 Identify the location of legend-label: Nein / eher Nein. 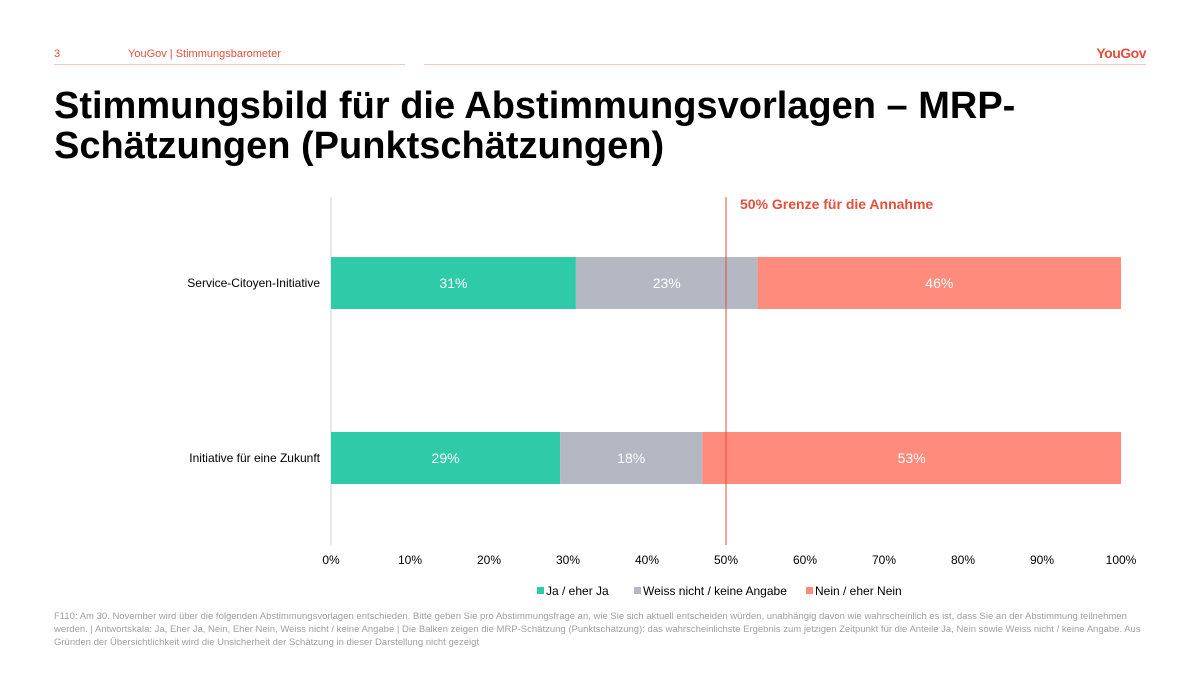
(858, 591).